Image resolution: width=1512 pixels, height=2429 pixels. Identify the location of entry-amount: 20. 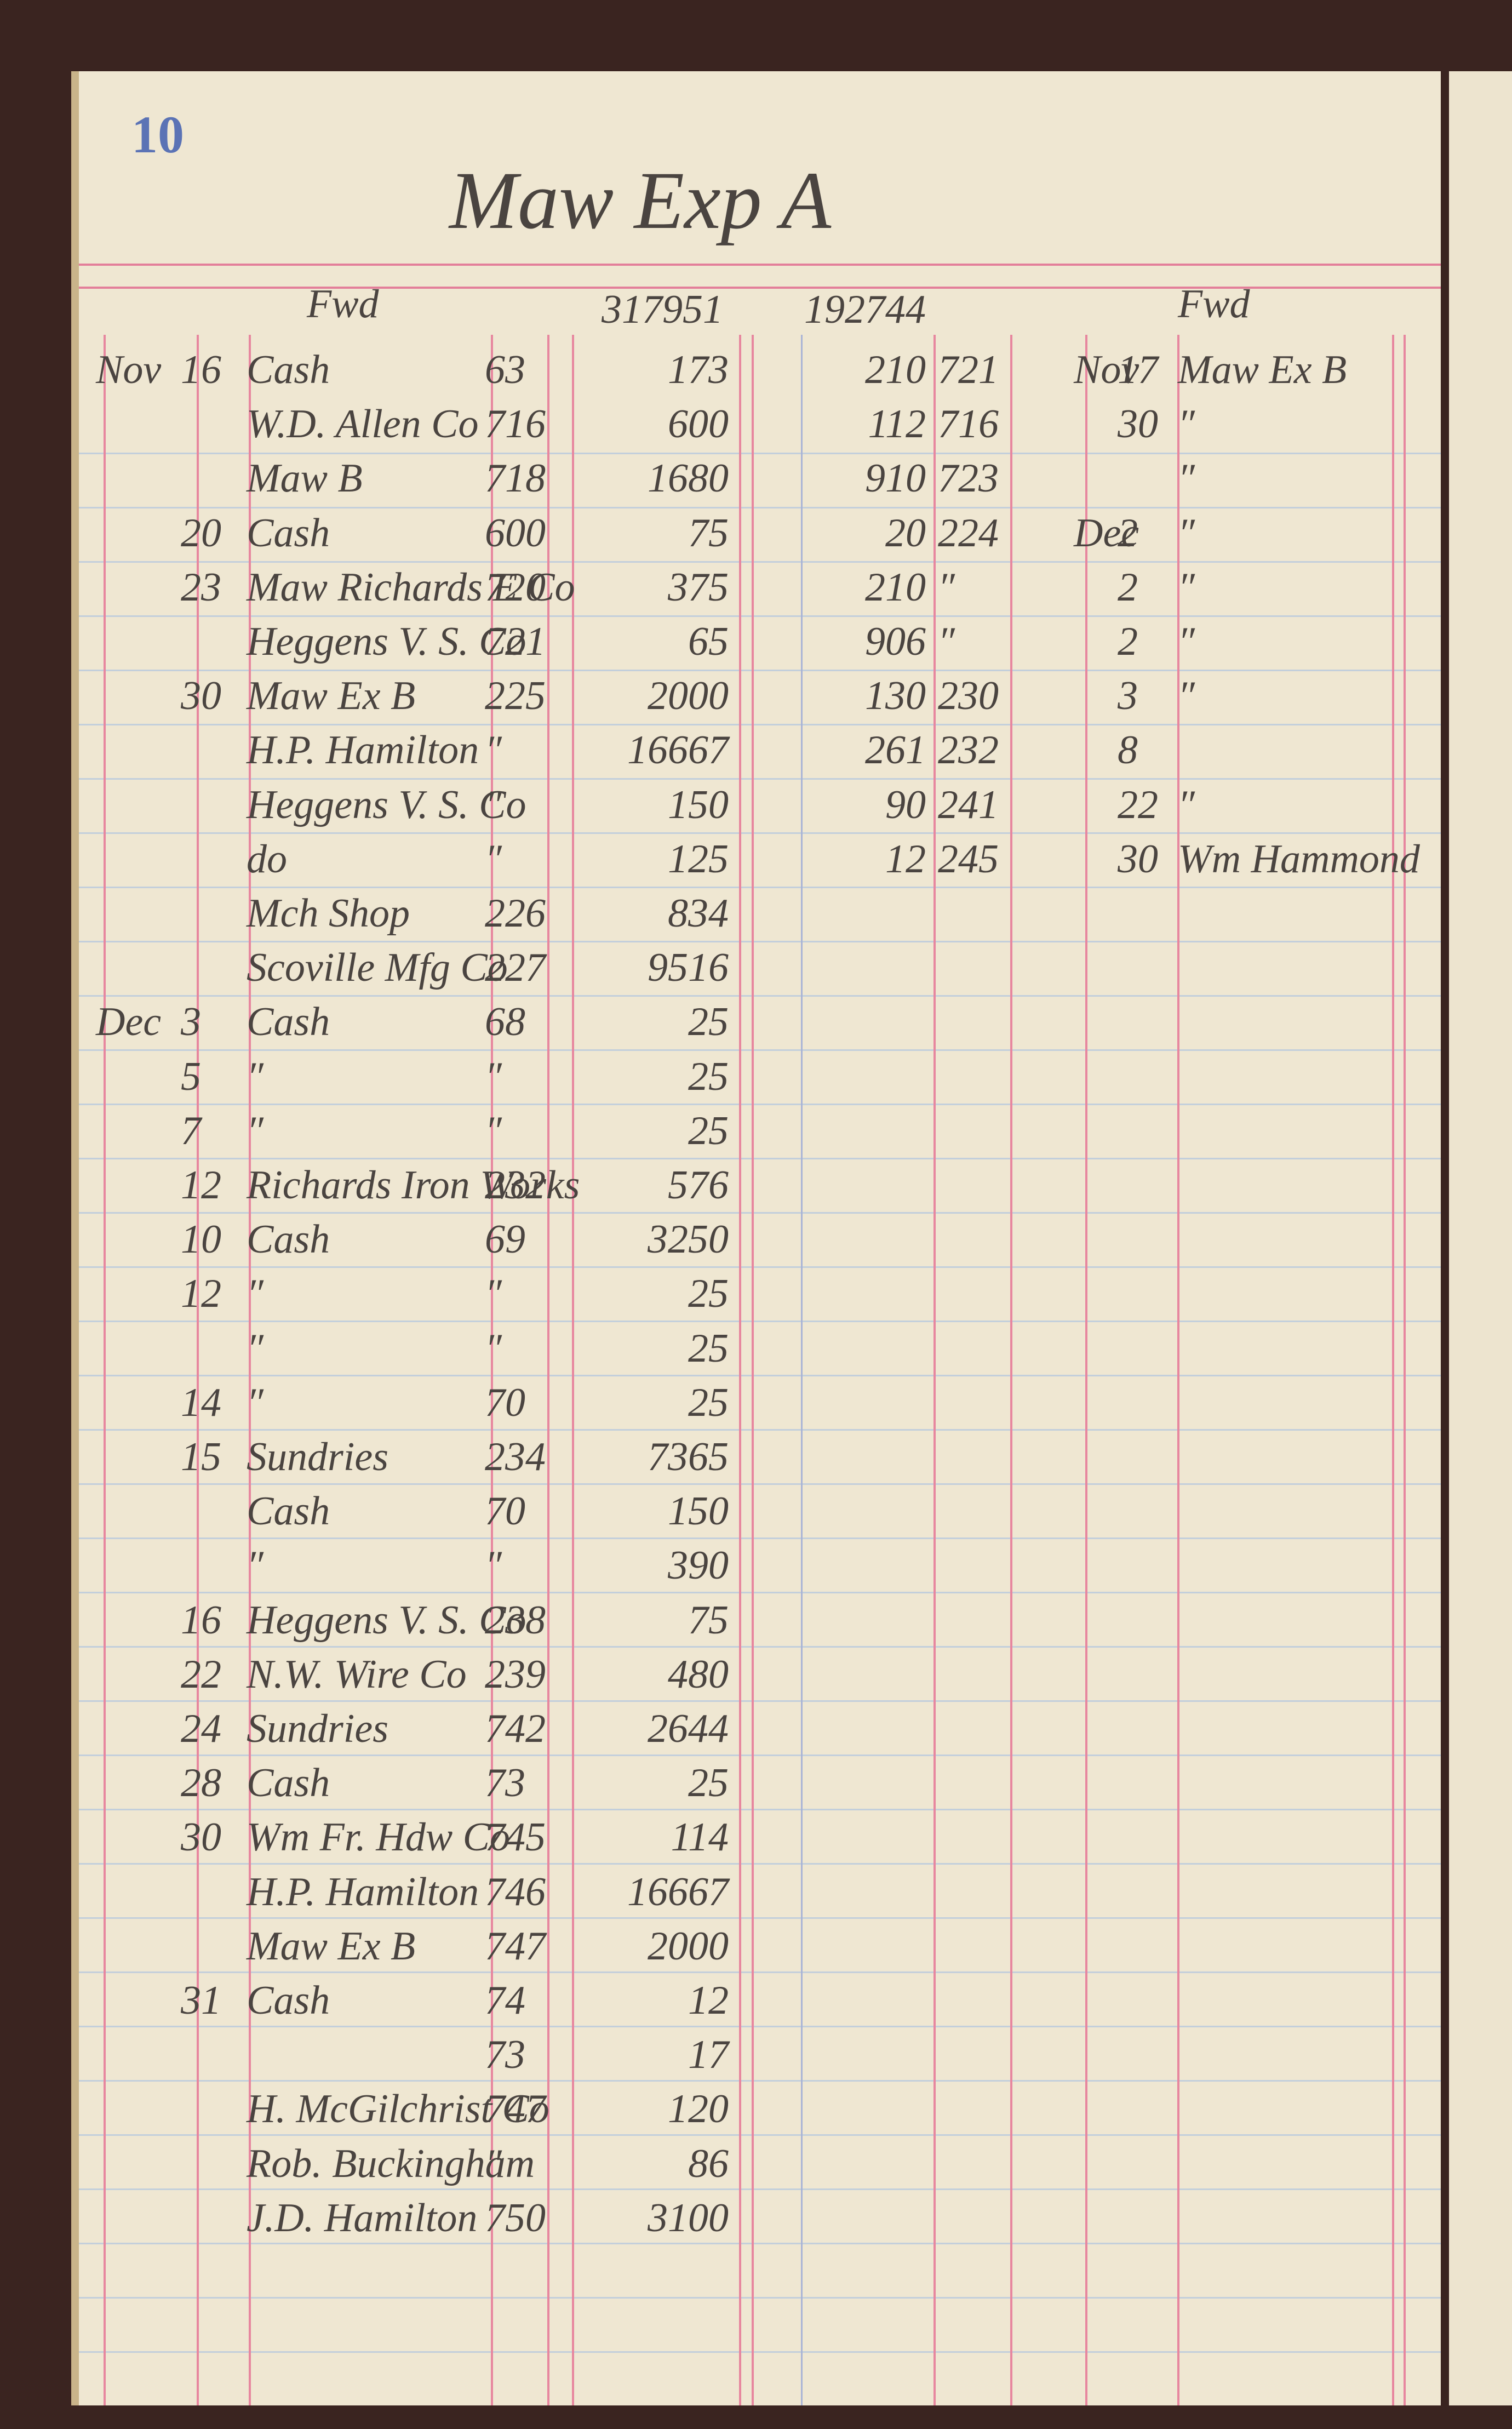
(905, 533).